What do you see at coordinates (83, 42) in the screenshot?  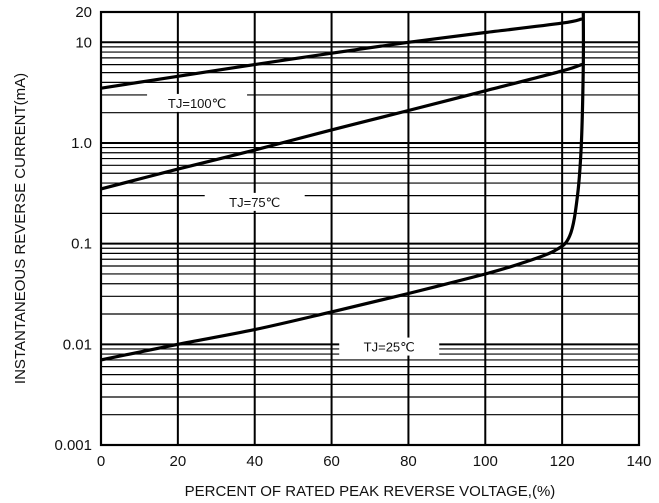 I see `y-tick-label: 10` at bounding box center [83, 42].